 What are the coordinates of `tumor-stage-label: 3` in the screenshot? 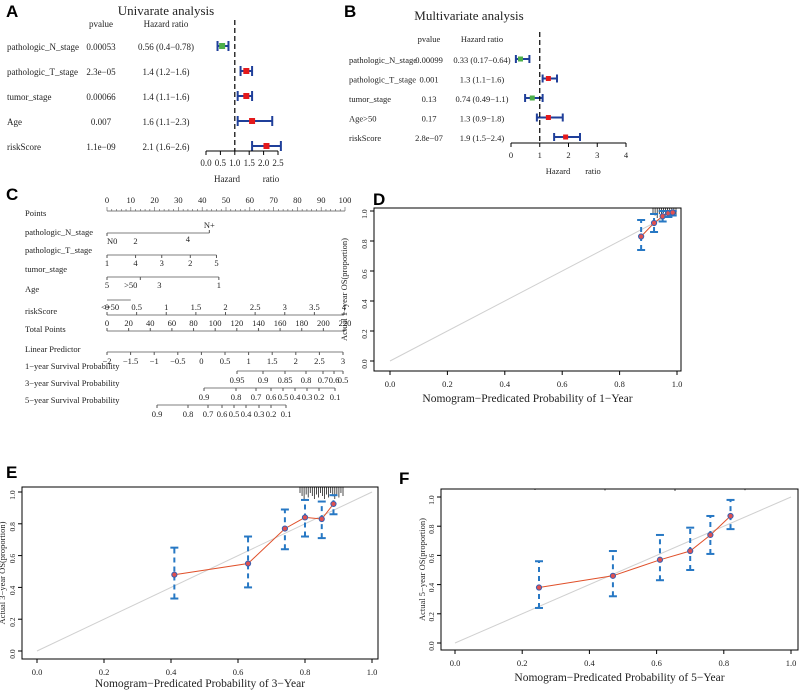 It's located at (159, 285).